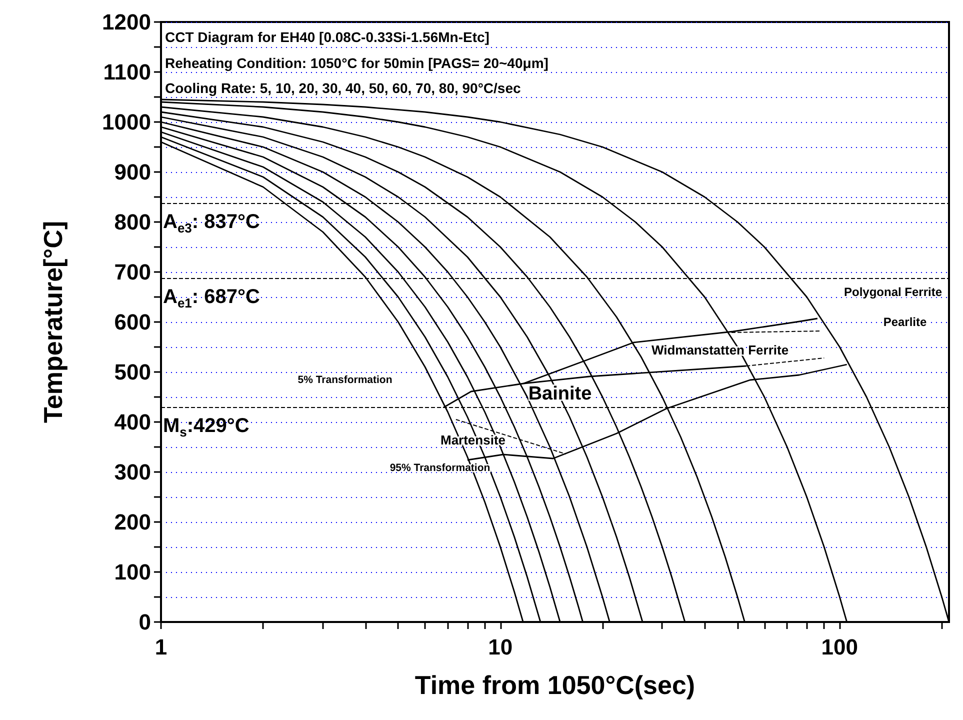 The height and width of the screenshot is (720, 963). What do you see at coordinates (53, 322) in the screenshot?
I see `y-axis-title: Temperature[°C]` at bounding box center [53, 322].